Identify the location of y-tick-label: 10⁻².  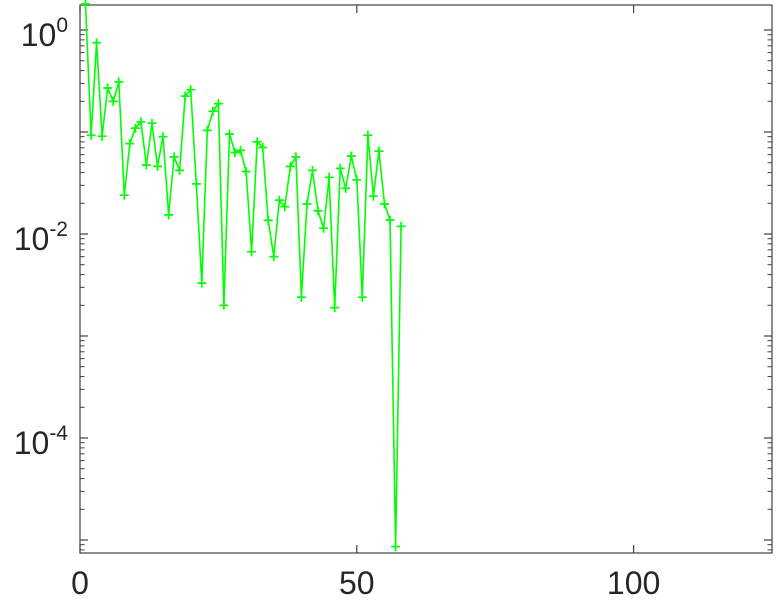
(41, 237).